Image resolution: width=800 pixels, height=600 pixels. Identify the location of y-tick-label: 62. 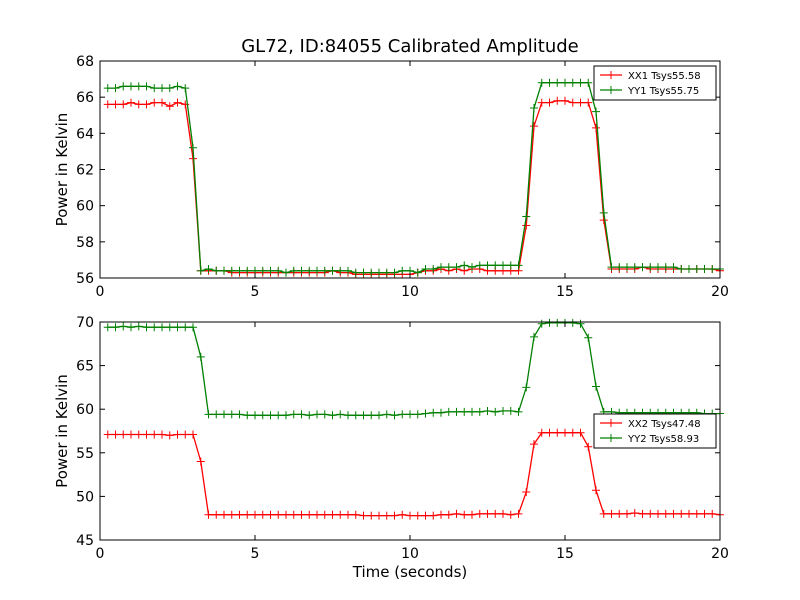
(85, 171).